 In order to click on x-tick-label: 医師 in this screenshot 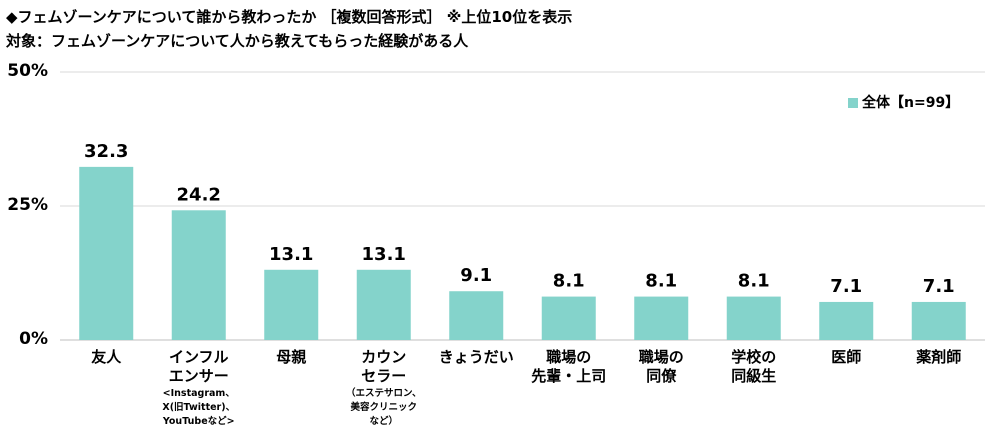, I will do `click(846, 357)`.